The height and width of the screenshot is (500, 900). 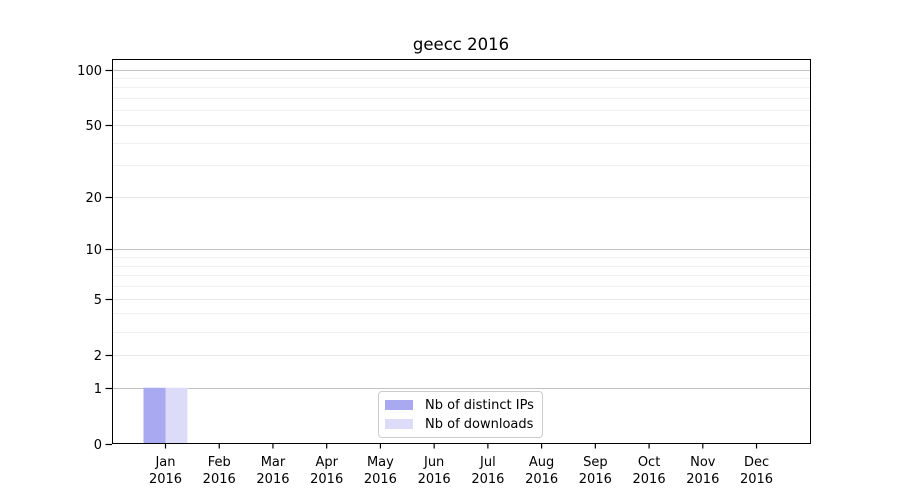 I want to click on y-tick-label: 1, so click(x=98, y=389).